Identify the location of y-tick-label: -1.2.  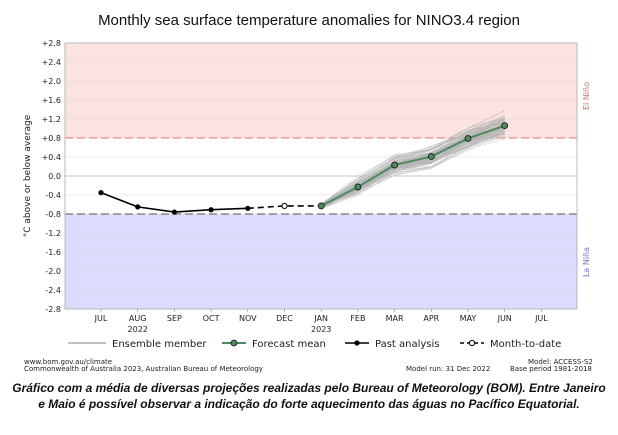
(53, 233).